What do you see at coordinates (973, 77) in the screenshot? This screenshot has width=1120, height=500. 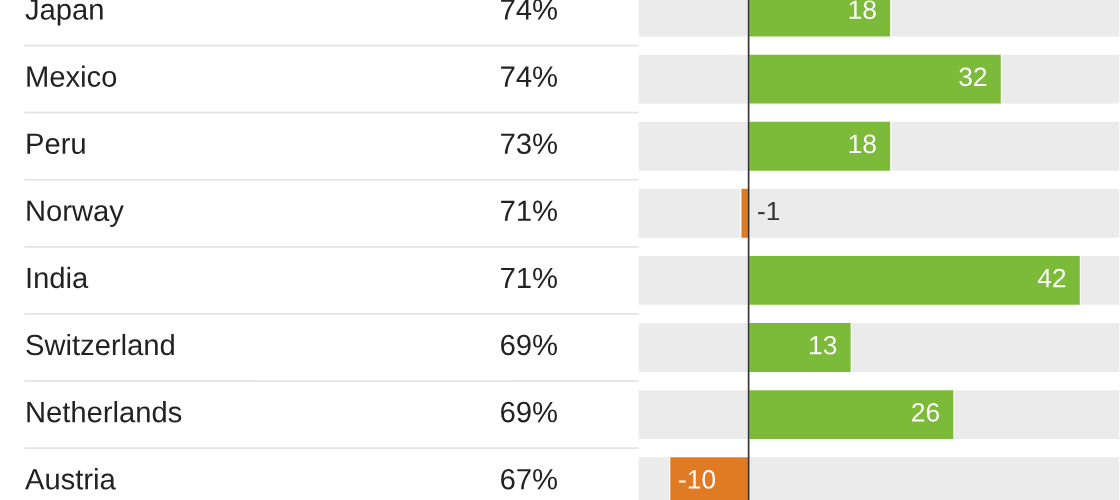 I see `data-label: 32` at bounding box center [973, 77].